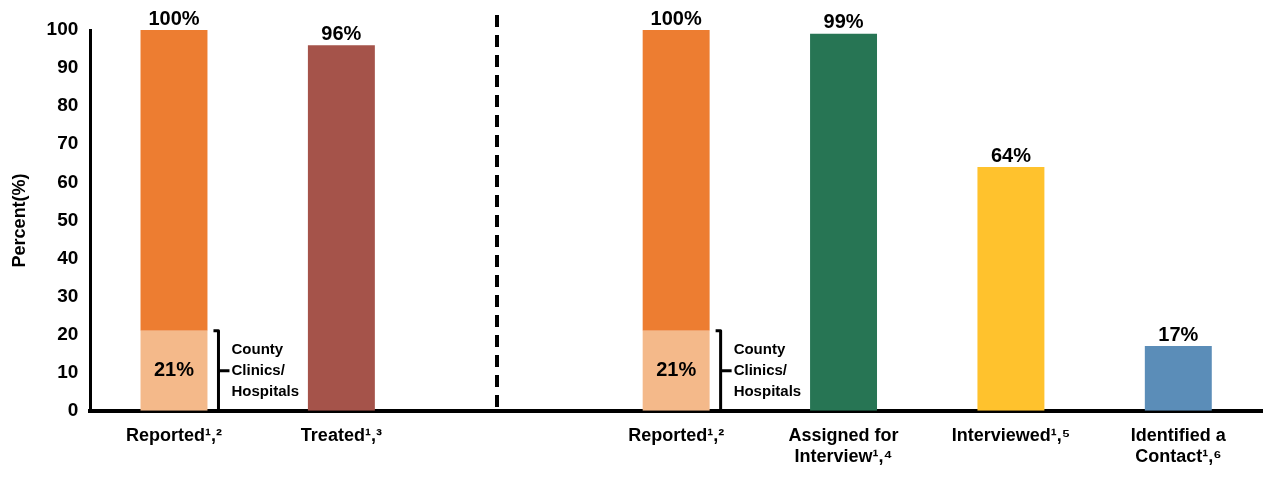 The width and height of the screenshot is (1272, 487). I want to click on y-tick-label: 90, so click(68, 67).